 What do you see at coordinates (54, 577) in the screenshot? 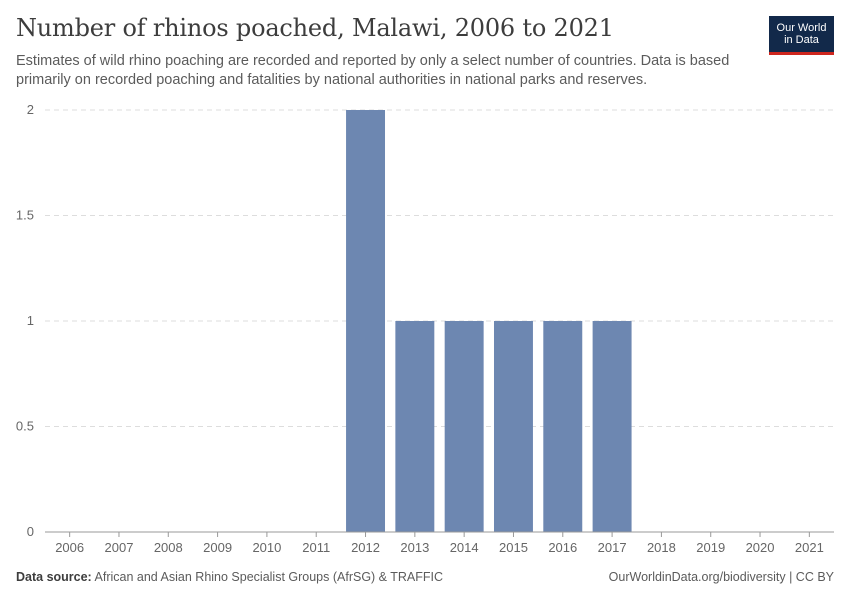
I see `data-source-label: Data source:` at bounding box center [54, 577].